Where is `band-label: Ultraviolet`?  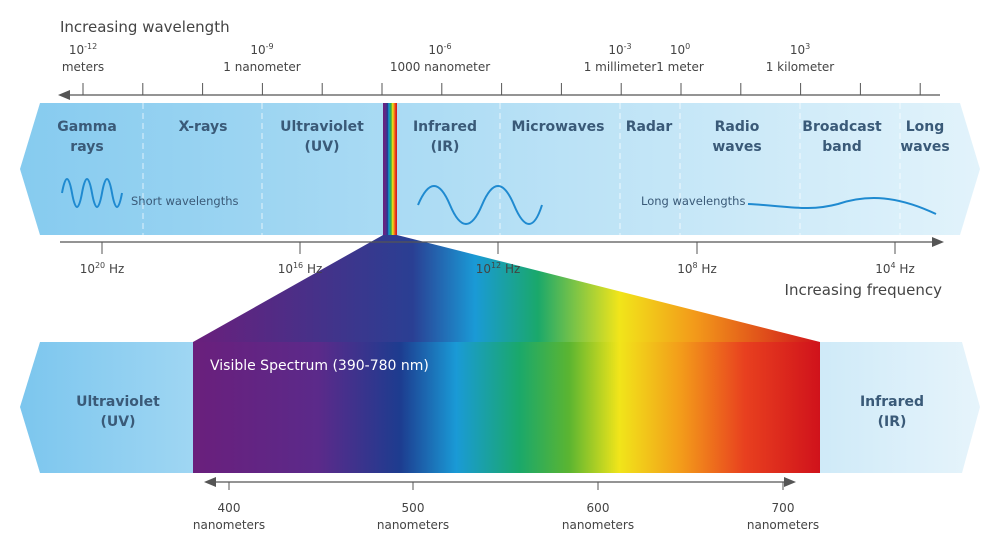 band-label: Ultraviolet is located at coordinates (322, 127).